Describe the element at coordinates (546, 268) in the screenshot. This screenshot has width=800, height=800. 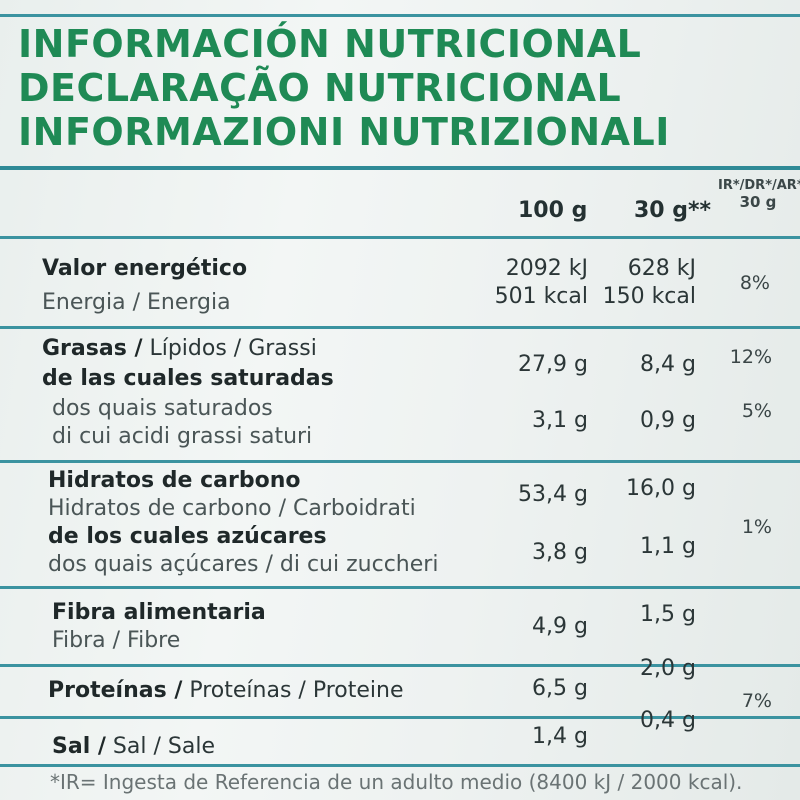
I see `energy-kj-100g: 2092 kJ` at that location.